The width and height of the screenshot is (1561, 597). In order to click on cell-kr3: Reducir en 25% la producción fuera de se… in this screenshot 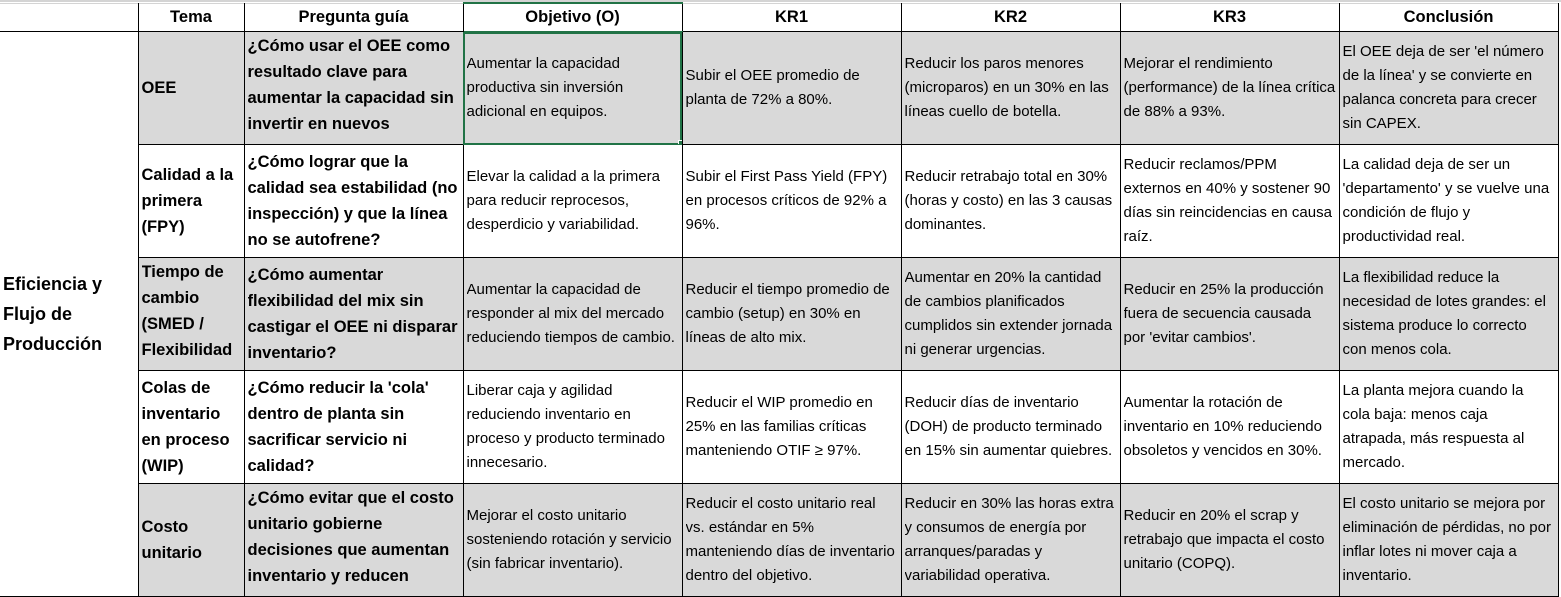, I will do `click(1229, 314)`.